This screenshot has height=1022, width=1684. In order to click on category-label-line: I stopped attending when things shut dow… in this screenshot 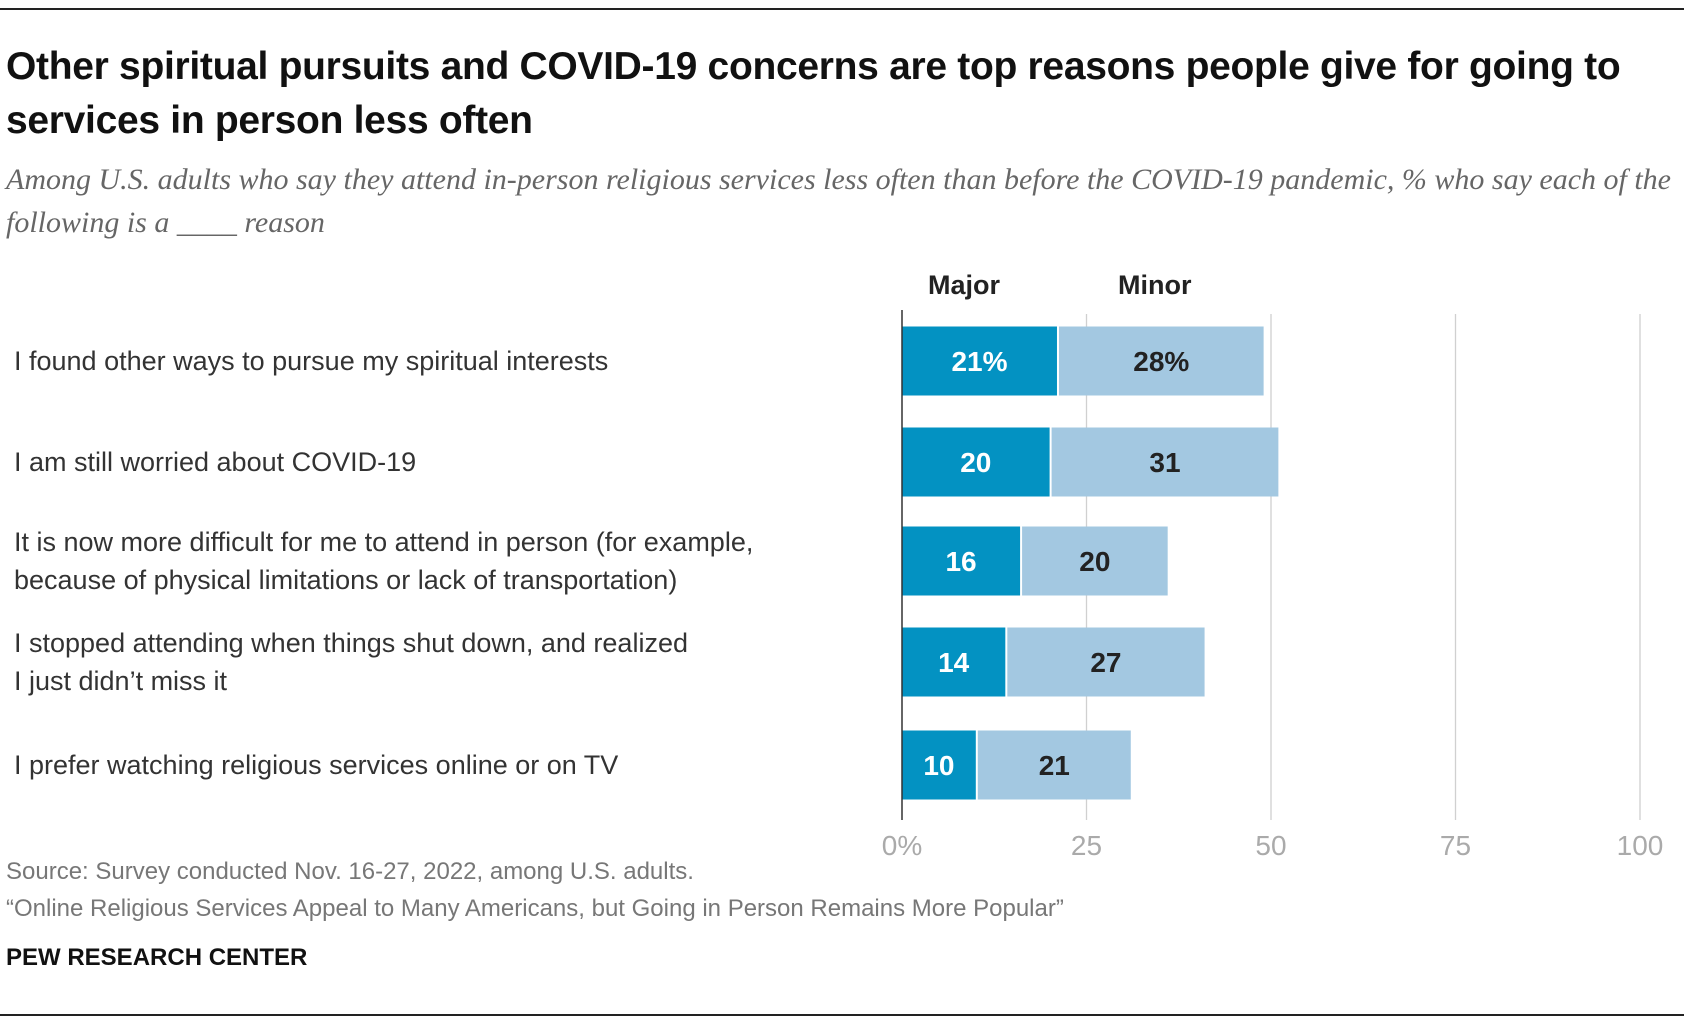, I will do `click(351, 643)`.